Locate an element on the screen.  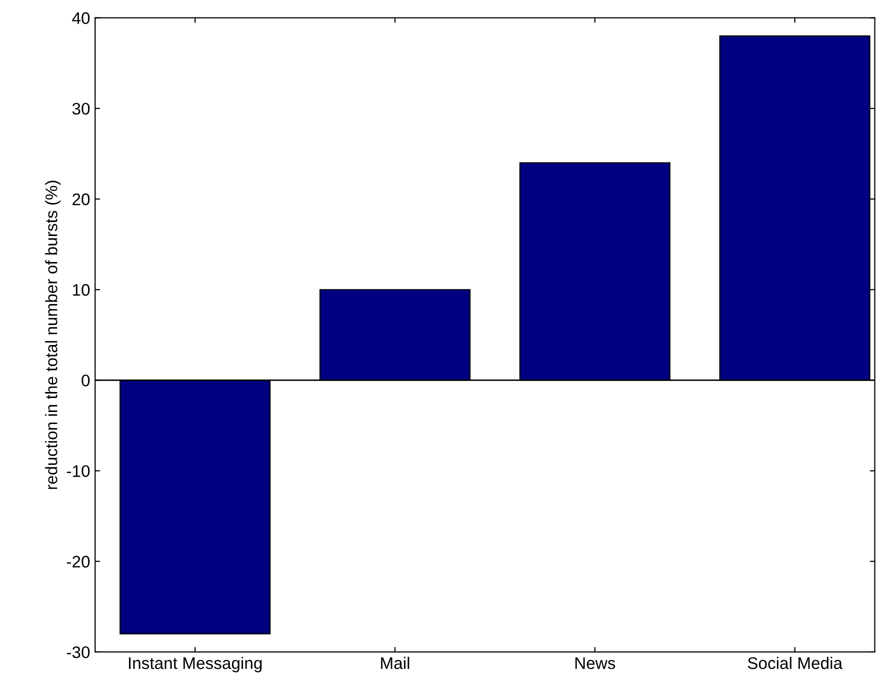
x-tick-label: Social Media is located at coordinates (795, 663).